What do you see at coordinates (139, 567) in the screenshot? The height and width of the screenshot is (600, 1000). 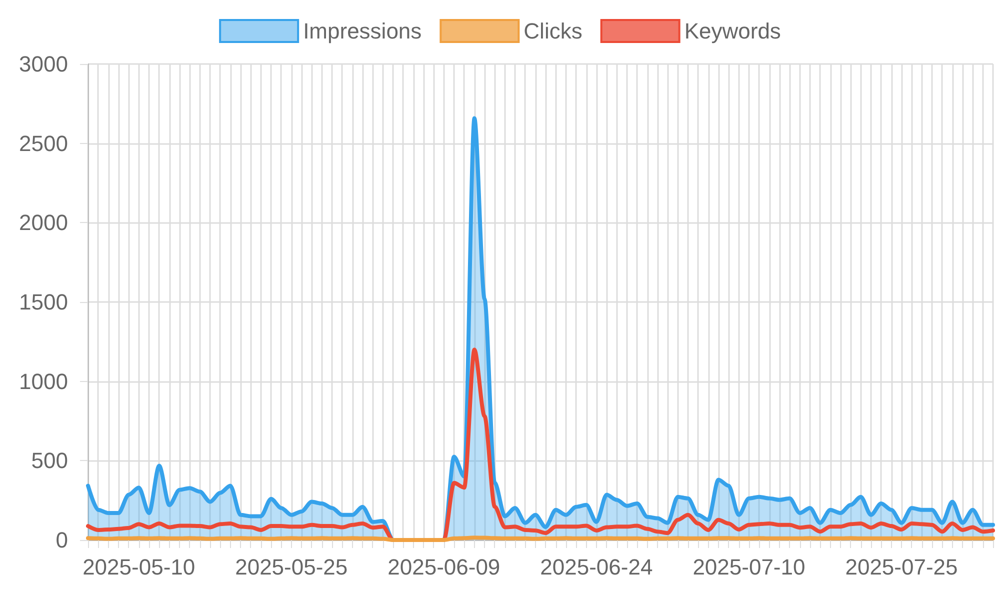 I see `x-tick-label: 2025-05-10` at bounding box center [139, 567].